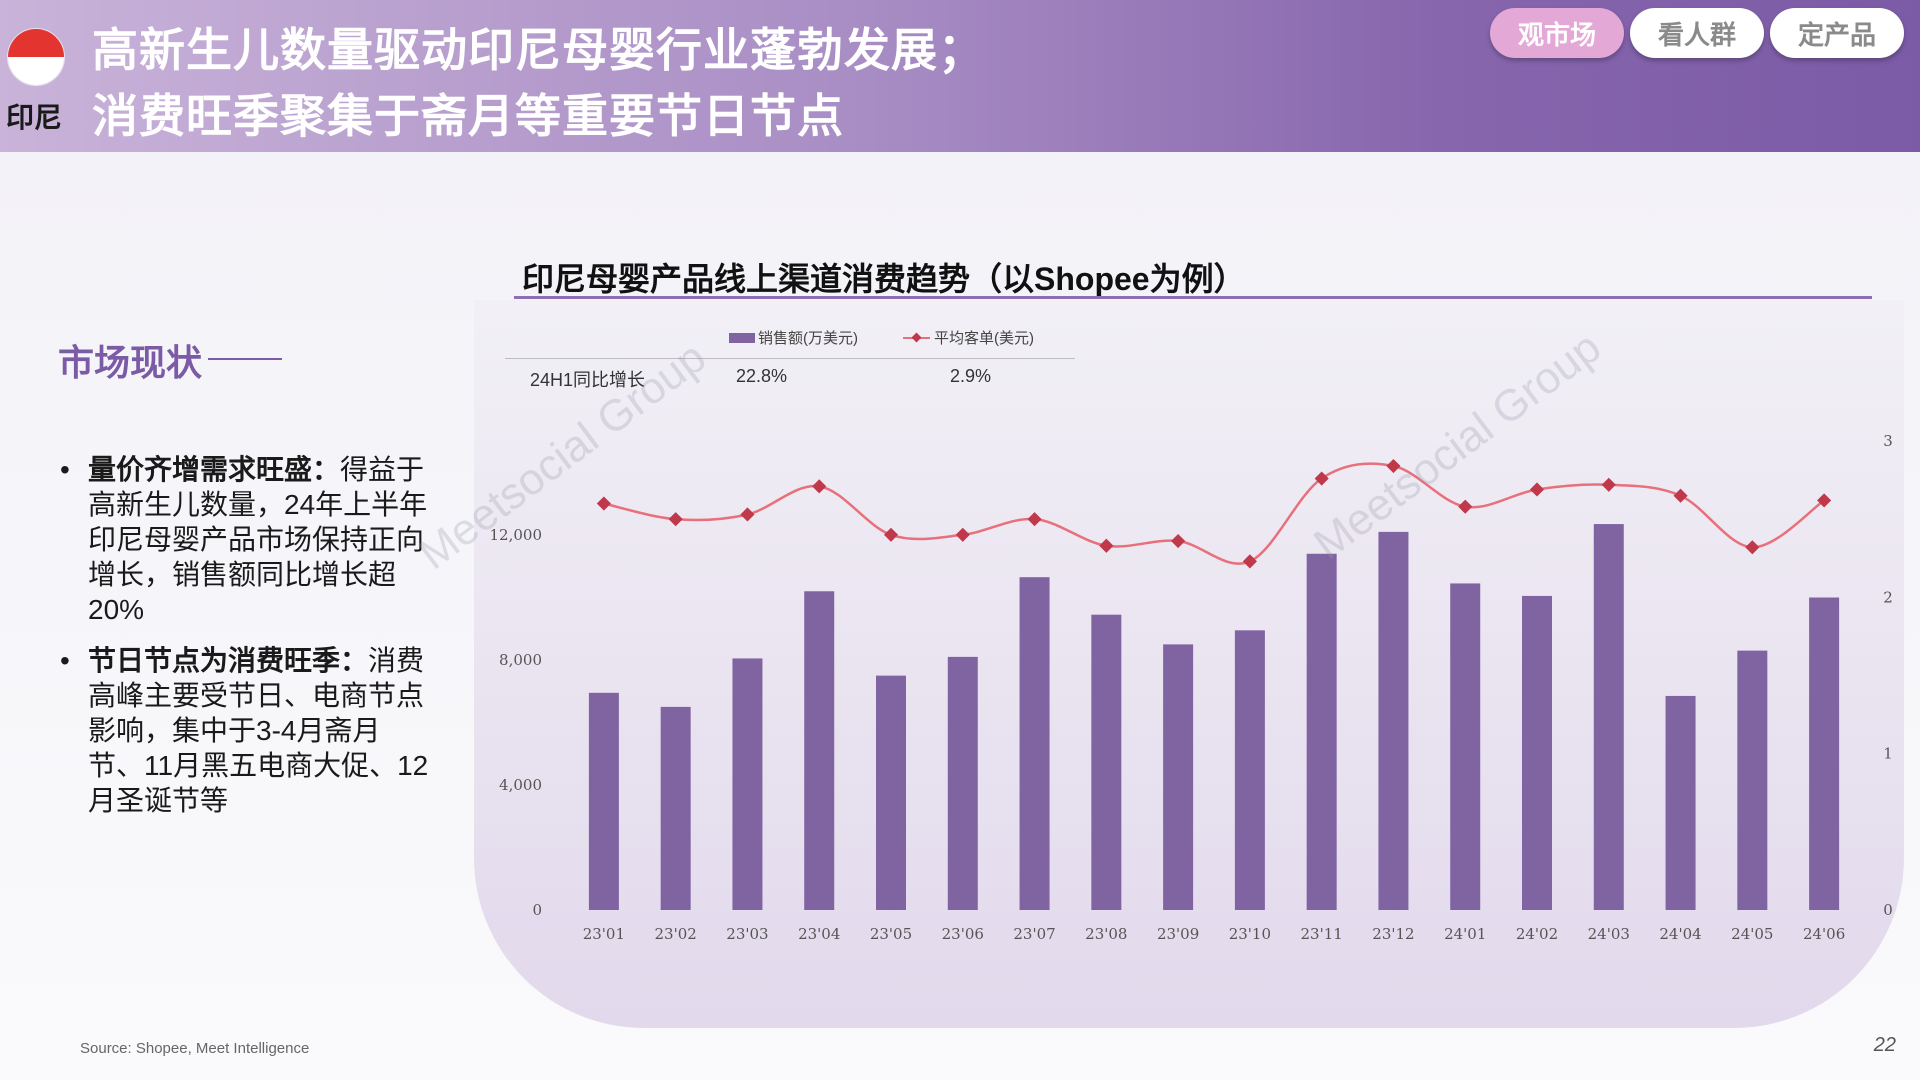 Image resolution: width=1920 pixels, height=1080 pixels. I want to click on growth-label: 24H1同比增长, so click(588, 380).